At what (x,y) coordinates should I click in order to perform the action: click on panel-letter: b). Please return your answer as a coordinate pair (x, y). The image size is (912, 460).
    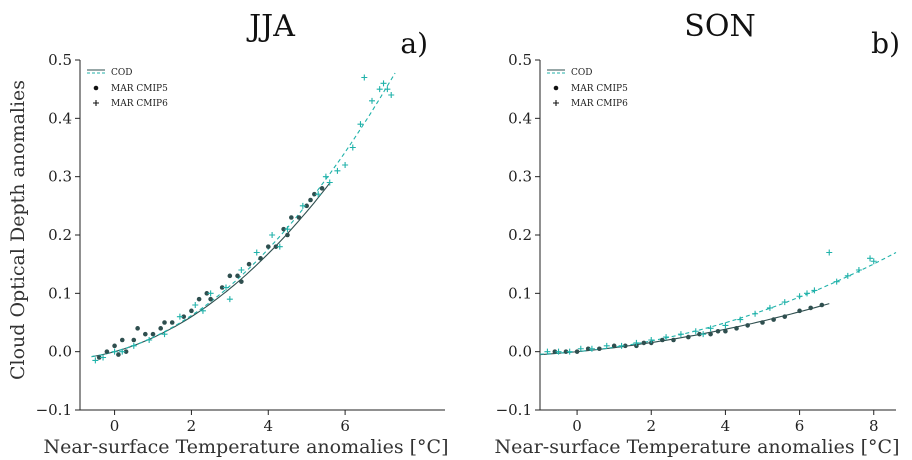
    Looking at the image, I should click on (885, 43).